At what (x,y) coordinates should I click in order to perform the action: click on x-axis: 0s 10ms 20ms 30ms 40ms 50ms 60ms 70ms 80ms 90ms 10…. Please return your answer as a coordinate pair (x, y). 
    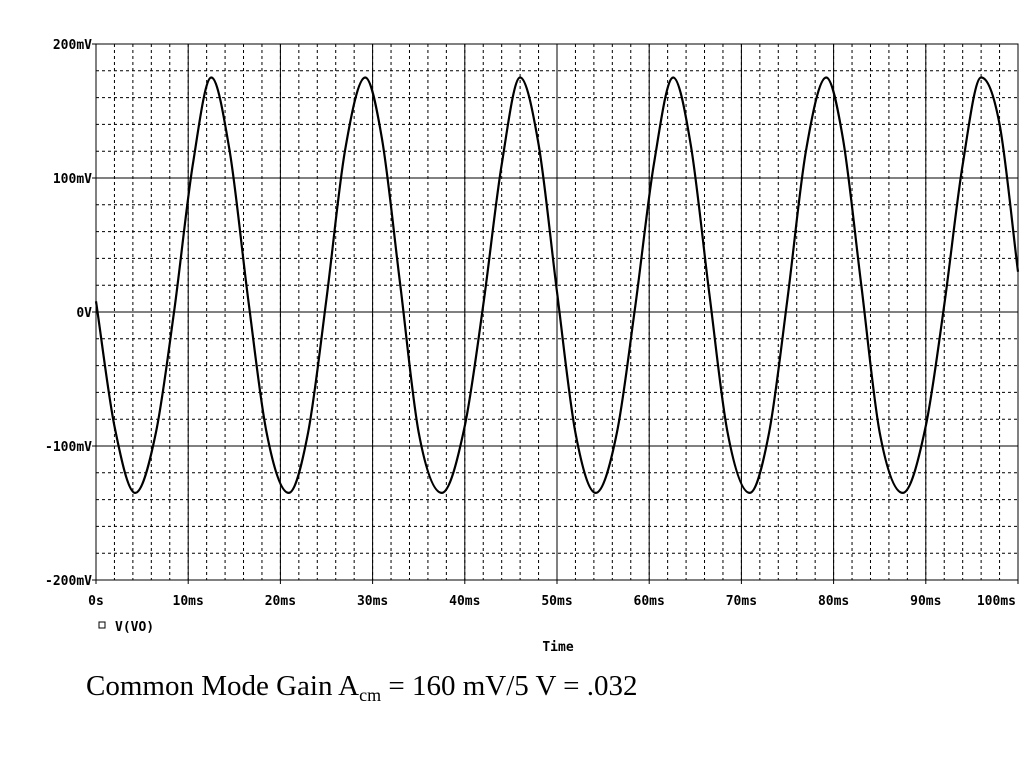
    Looking at the image, I should click on (553, 594).